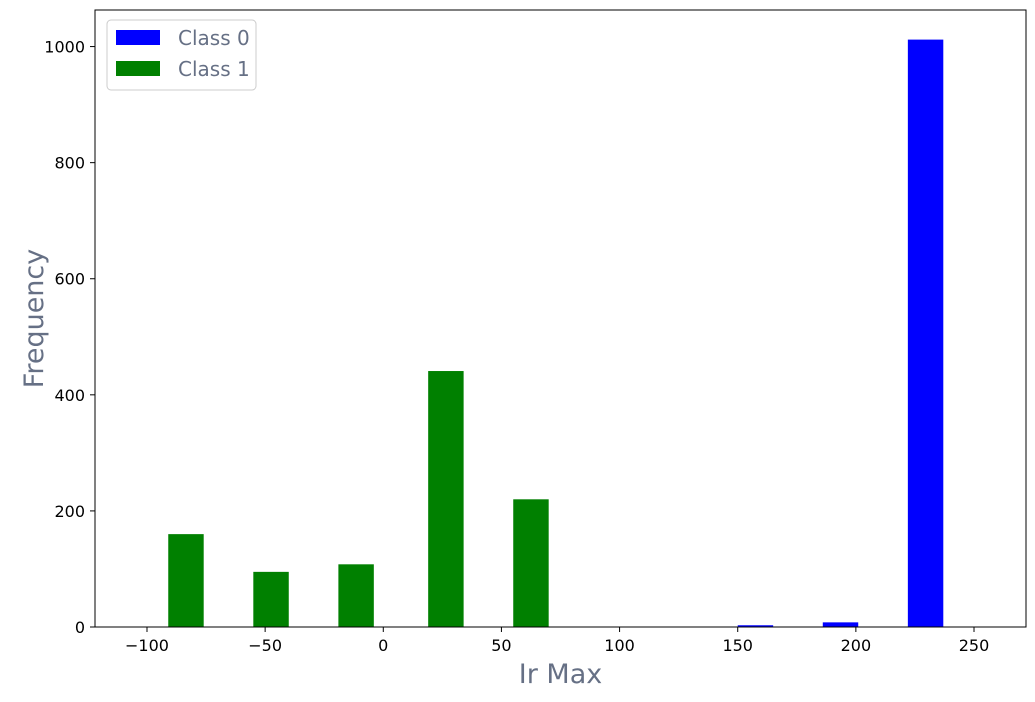  I want to click on x-tick-label: −100, so click(147, 645).